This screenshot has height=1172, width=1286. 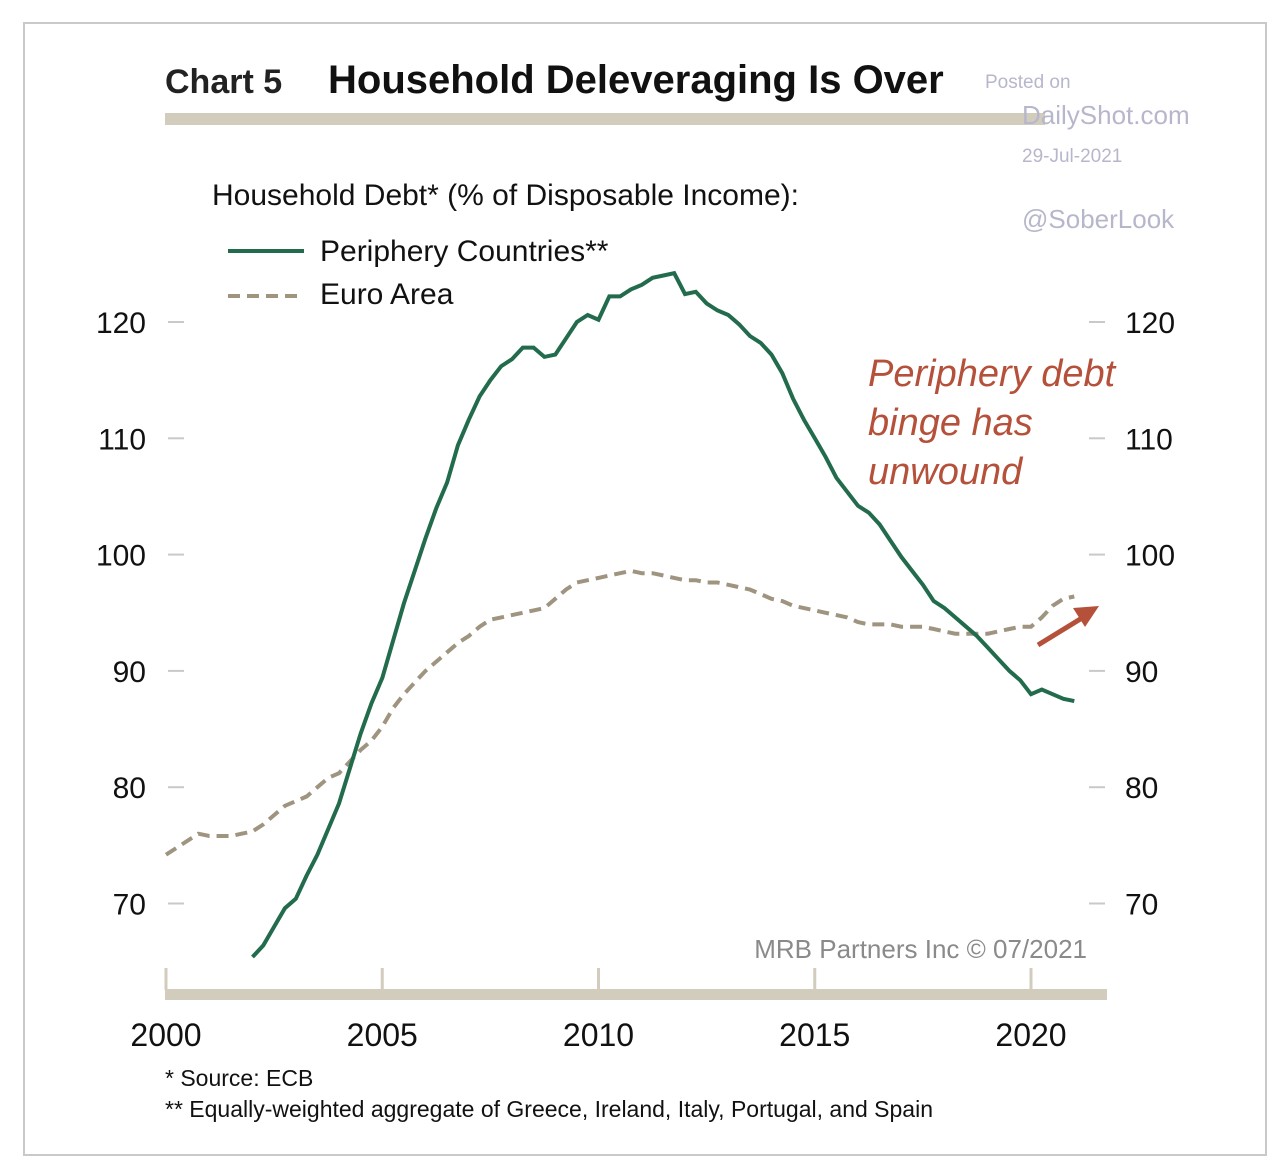 What do you see at coordinates (1030, 1035) in the screenshot?
I see `x-tick-label: 2020` at bounding box center [1030, 1035].